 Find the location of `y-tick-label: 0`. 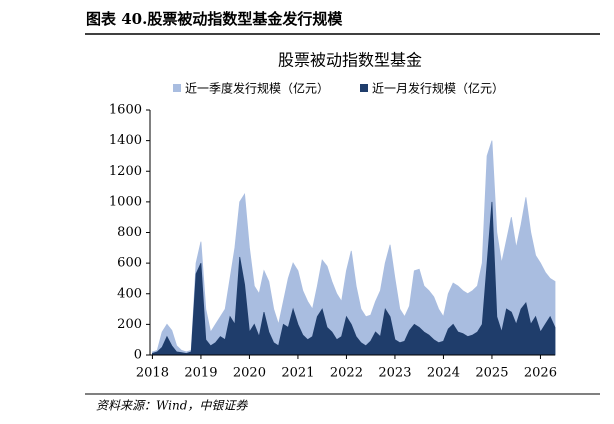

y-tick-label: 0 is located at coordinates (138, 355).